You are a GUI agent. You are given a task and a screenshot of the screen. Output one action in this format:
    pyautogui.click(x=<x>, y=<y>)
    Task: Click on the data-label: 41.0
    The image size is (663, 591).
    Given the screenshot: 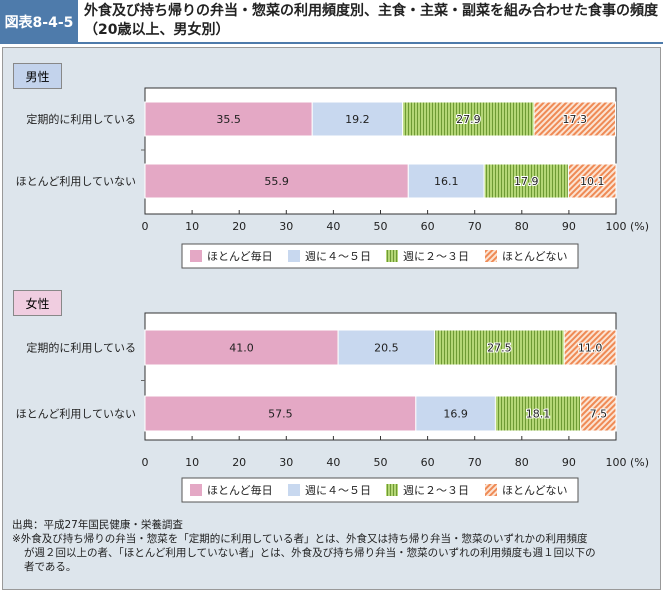 What is the action you would take?
    pyautogui.click(x=241, y=348)
    